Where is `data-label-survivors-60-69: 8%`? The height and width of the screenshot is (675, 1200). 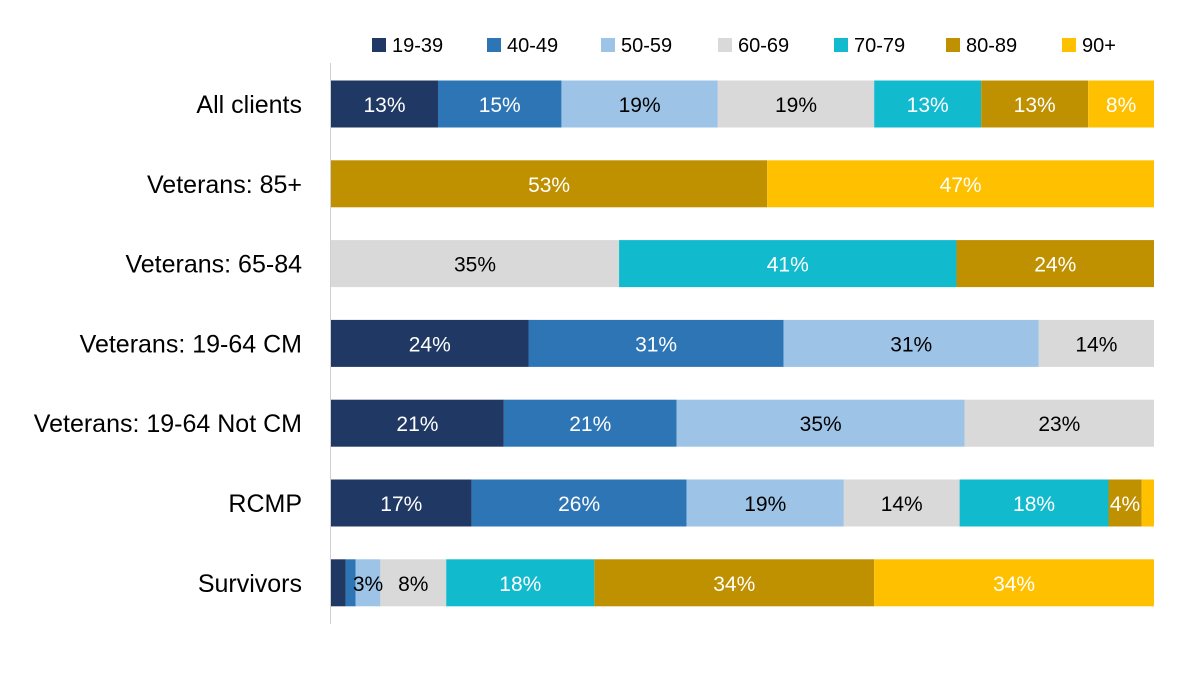
data-label-survivors-60-69: 8% is located at coordinates (413, 584).